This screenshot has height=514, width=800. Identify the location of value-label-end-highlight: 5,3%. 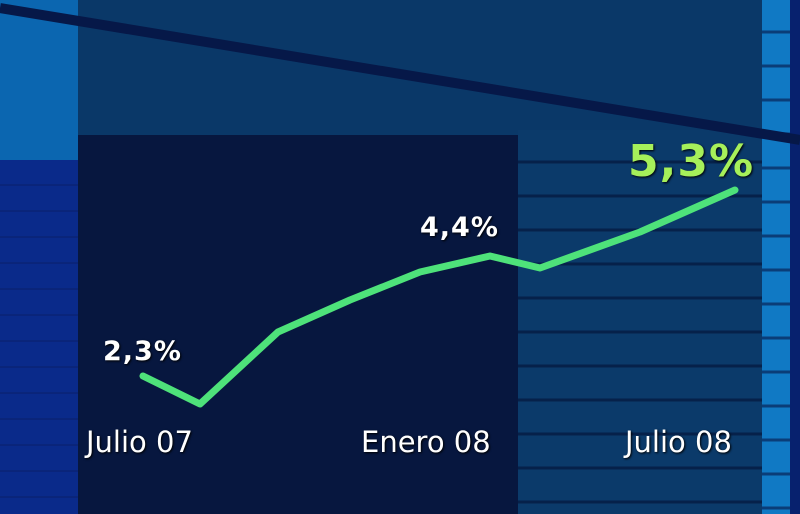
(691, 161).